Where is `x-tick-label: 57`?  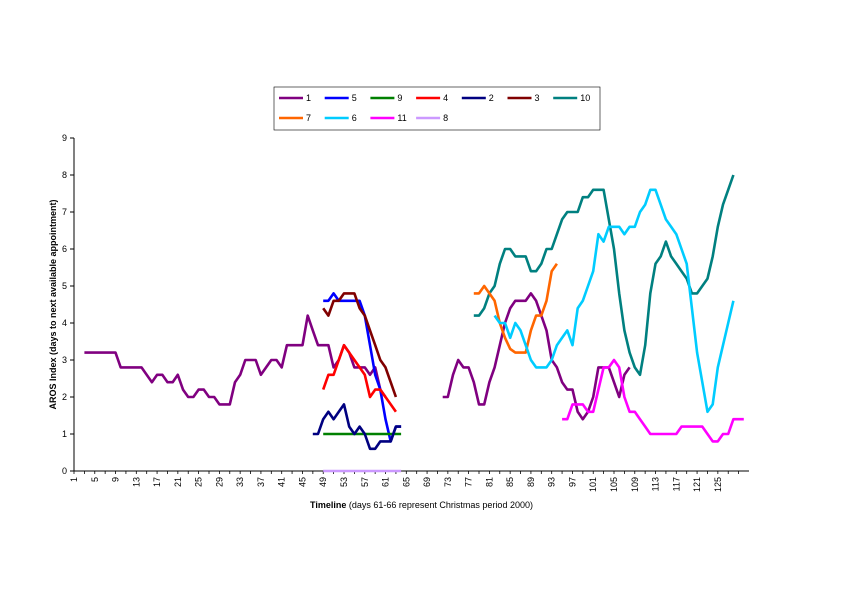
x-tick-label: 57 is located at coordinates (365, 482).